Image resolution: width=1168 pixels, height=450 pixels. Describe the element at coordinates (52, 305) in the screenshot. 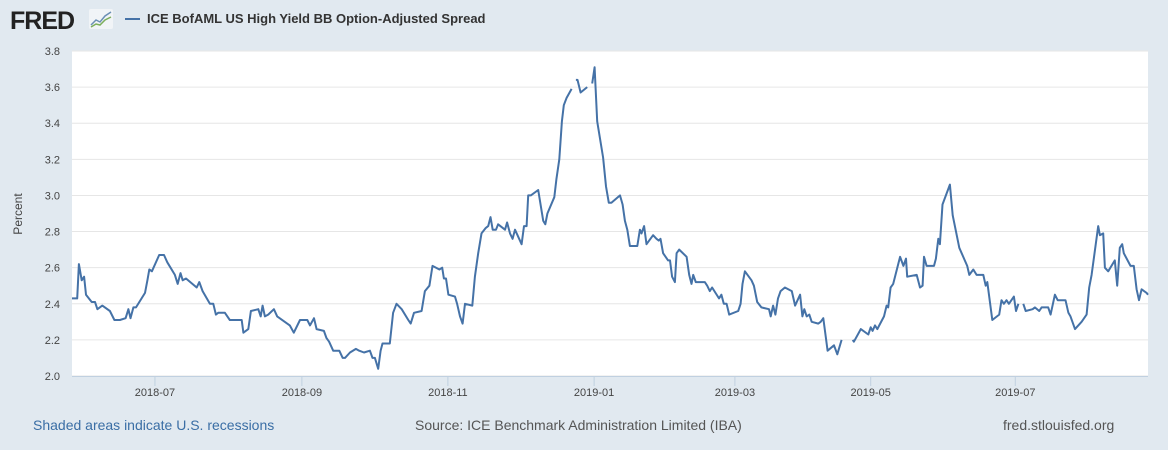

I see `y-tick-label: 2.4` at that location.